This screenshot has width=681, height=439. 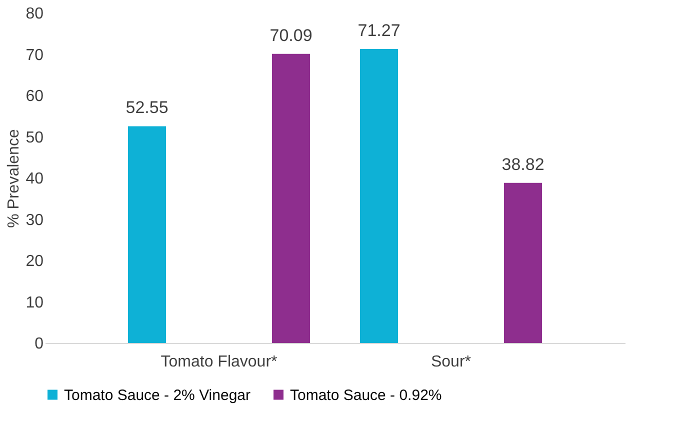 What do you see at coordinates (523, 164) in the screenshot?
I see `data-label: 38.82` at bounding box center [523, 164].